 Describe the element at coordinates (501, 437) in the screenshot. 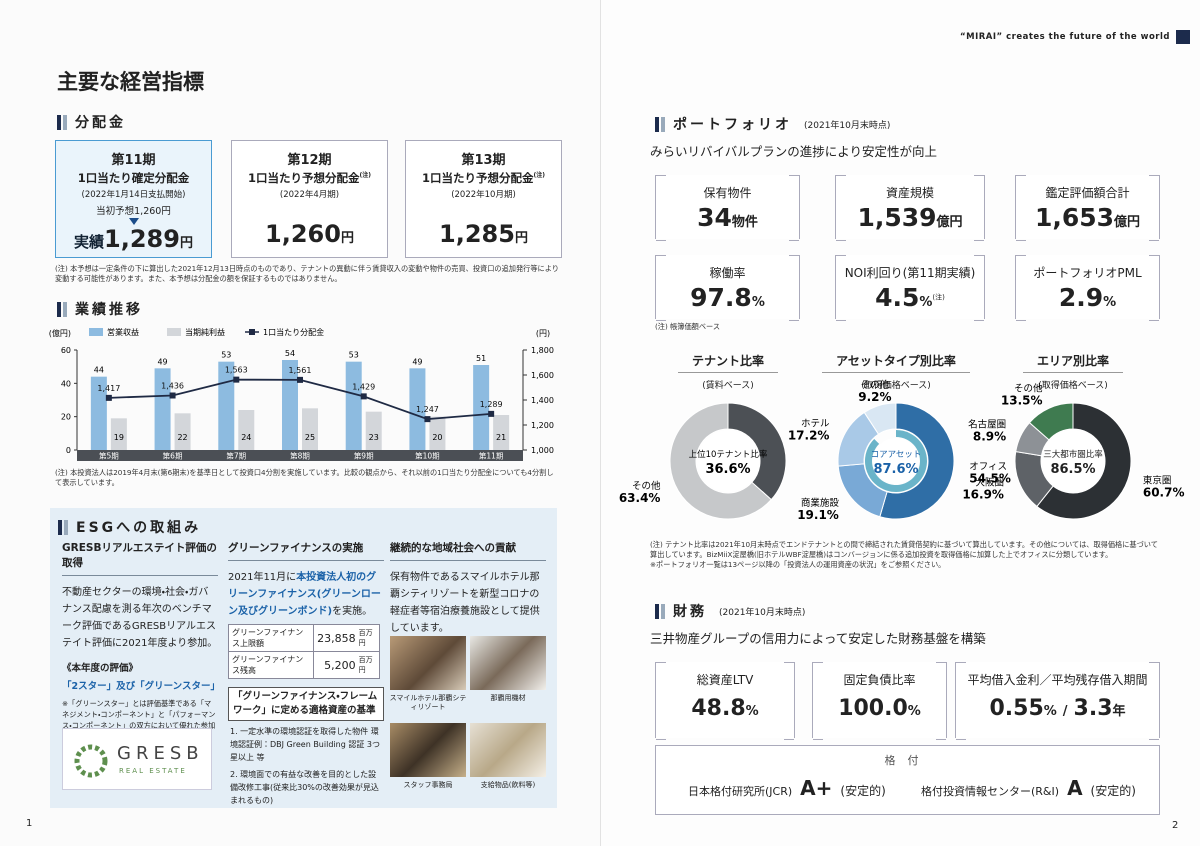

I see `data-label: 21` at that location.